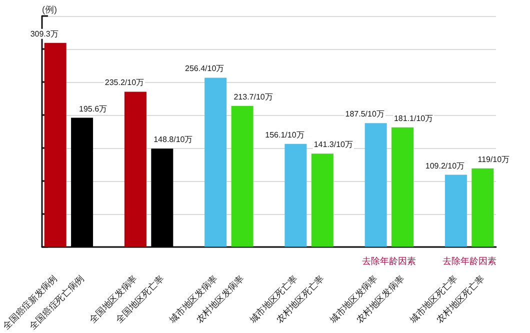 This screenshot has width=530, height=333. Describe the element at coordinates (49, 9) in the screenshot. I see `y-axis-title: (例)` at that location.